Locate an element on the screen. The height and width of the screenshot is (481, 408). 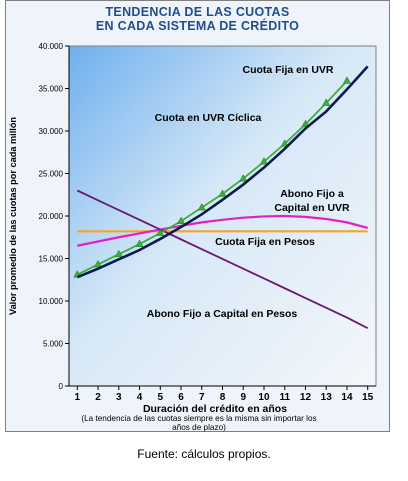
x-tick-label: 11 is located at coordinates (284, 397).